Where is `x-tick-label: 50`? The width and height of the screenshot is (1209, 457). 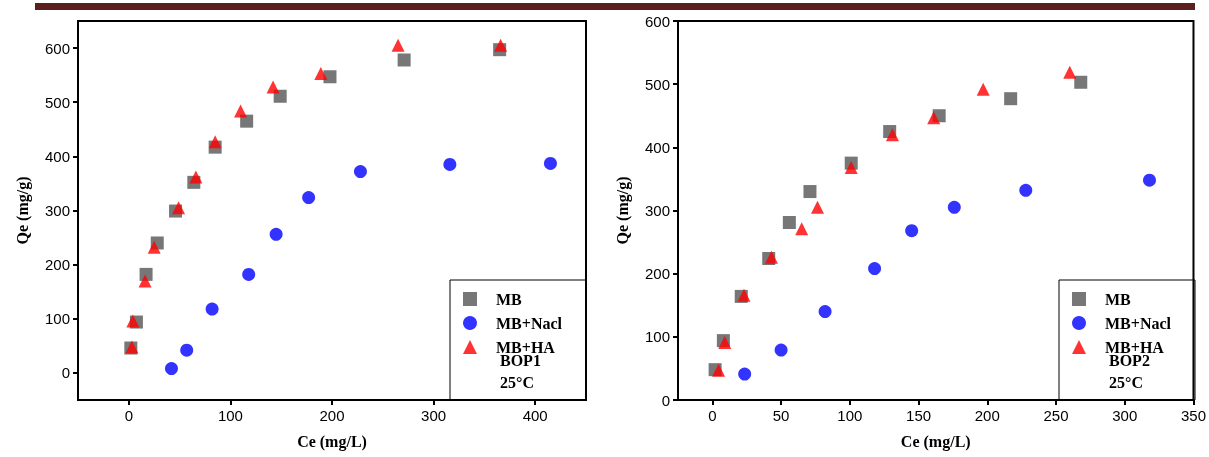 x-tick-label: 50 is located at coordinates (781, 415).